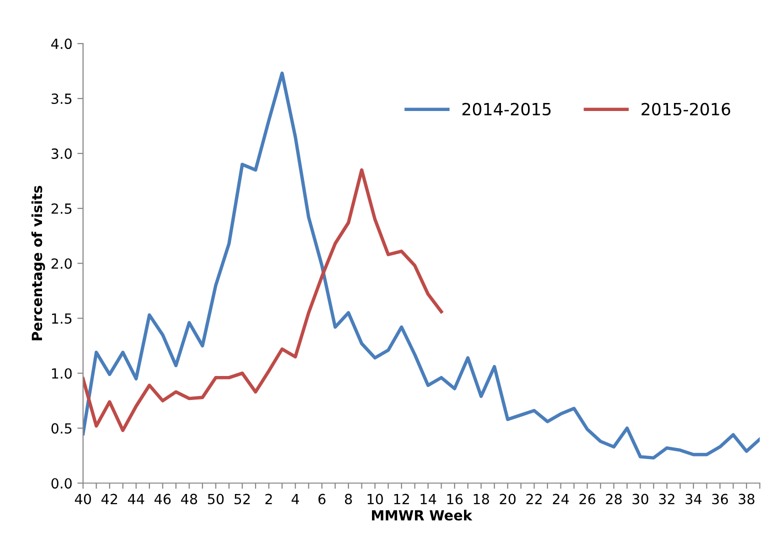 The height and width of the screenshot is (538, 769). I want to click on x-tick-label: 4, so click(295, 499).